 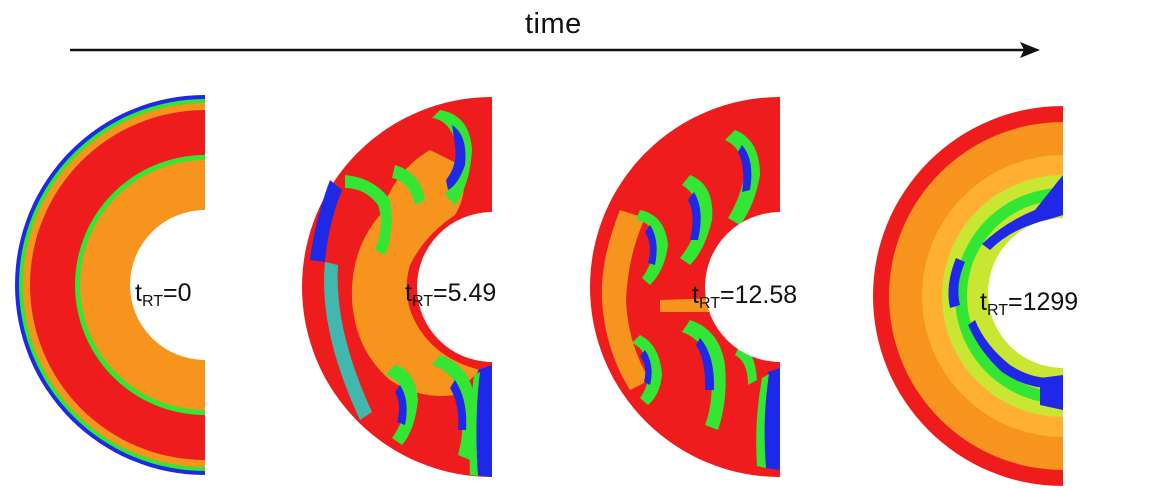 What do you see at coordinates (745, 296) in the screenshot?
I see `panel-3-time-label: tRT=12.58` at bounding box center [745, 296].